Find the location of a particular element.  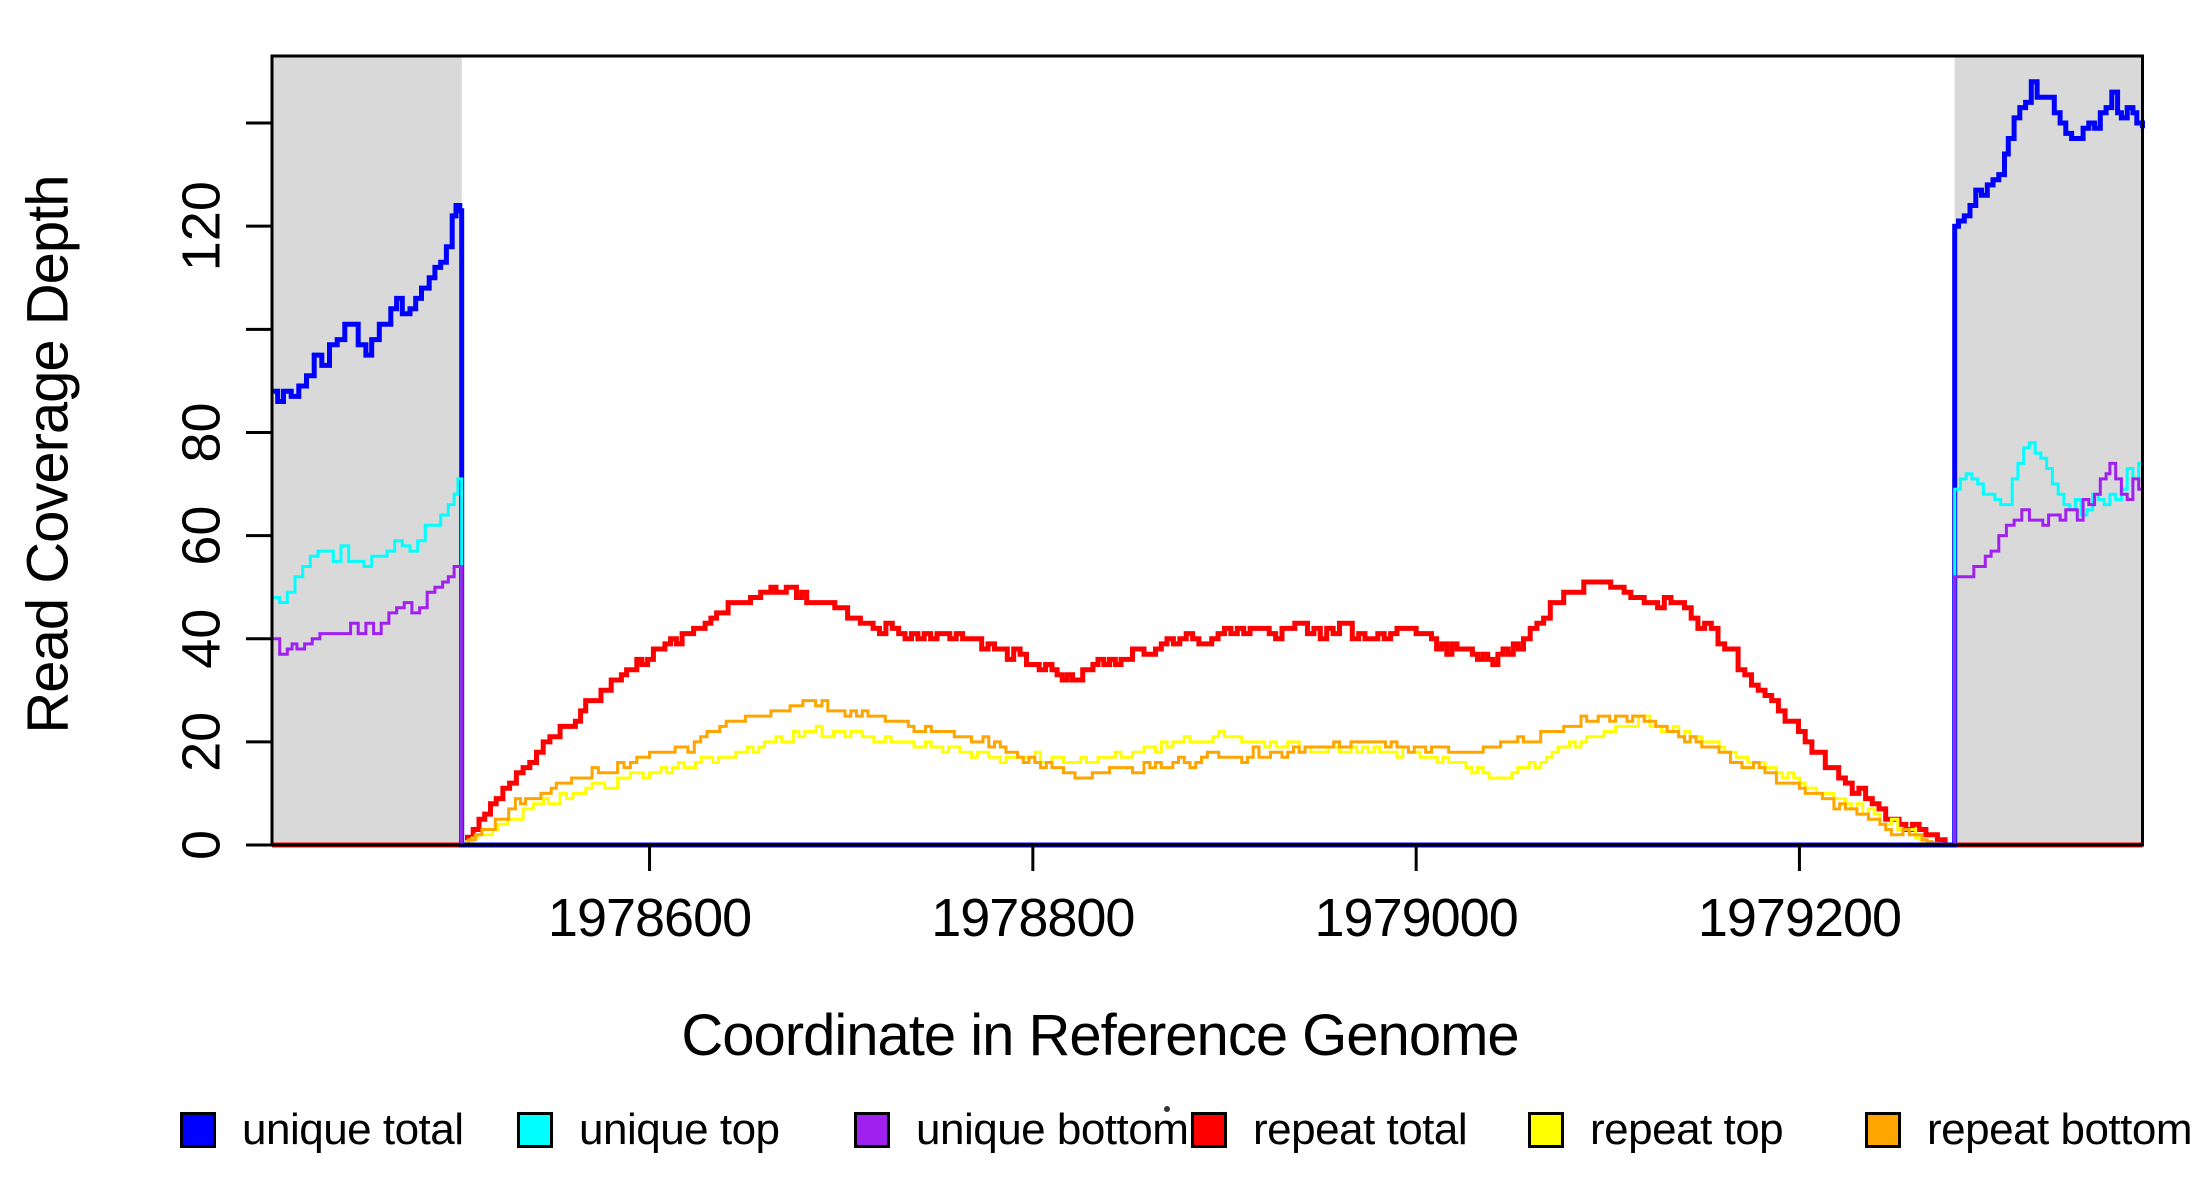

legend-item-repeat-total: repeat total is located at coordinates (1359, 1130).